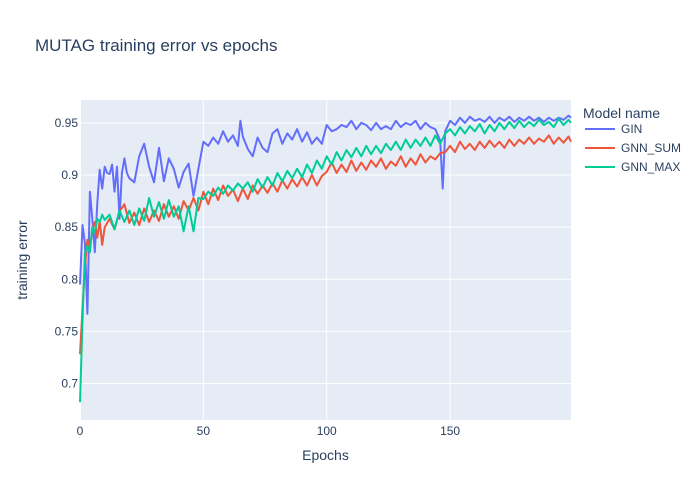  Describe the element at coordinates (450, 431) in the screenshot. I see `x-tick-label: 150` at that location.